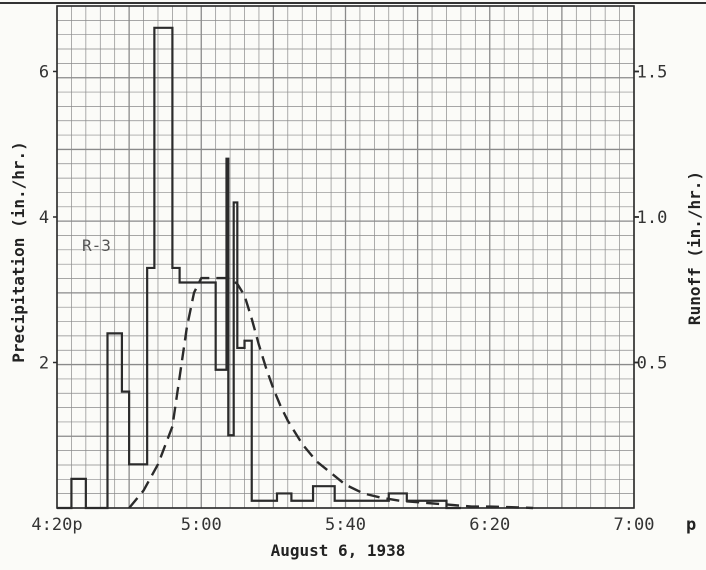 The height and width of the screenshot is (570, 706). I want to click on annotation-r3: R-3, so click(96, 245).